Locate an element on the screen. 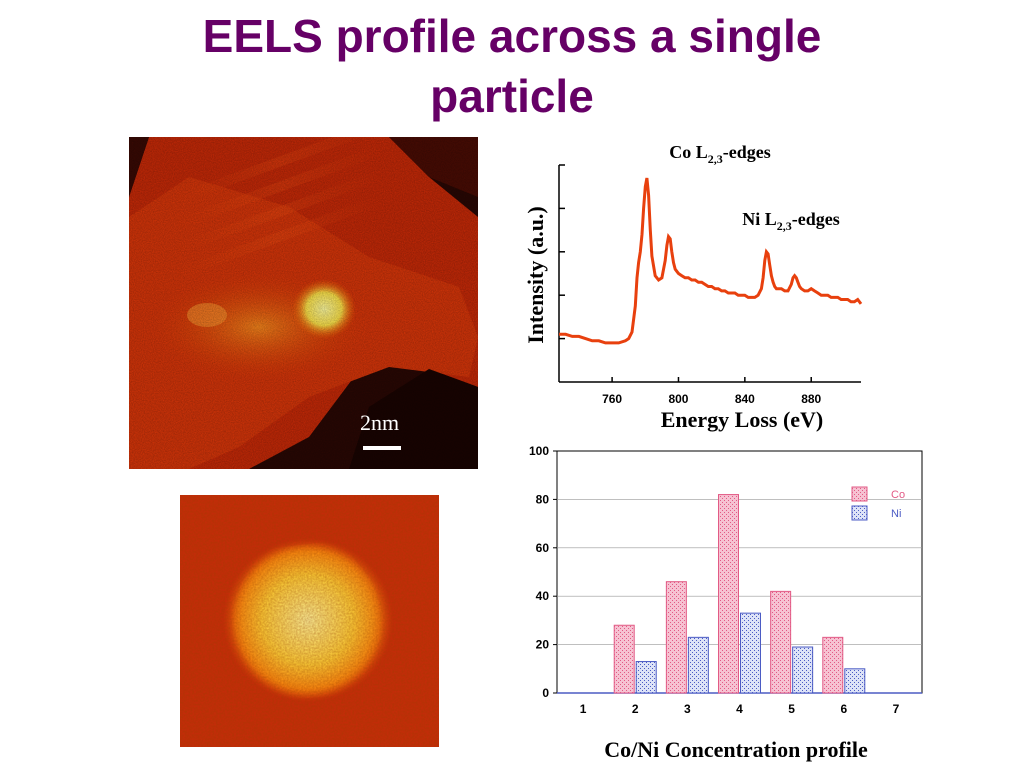 This screenshot has height=768, width=1024. scale-bar-label: 2nm is located at coordinates (380, 422).